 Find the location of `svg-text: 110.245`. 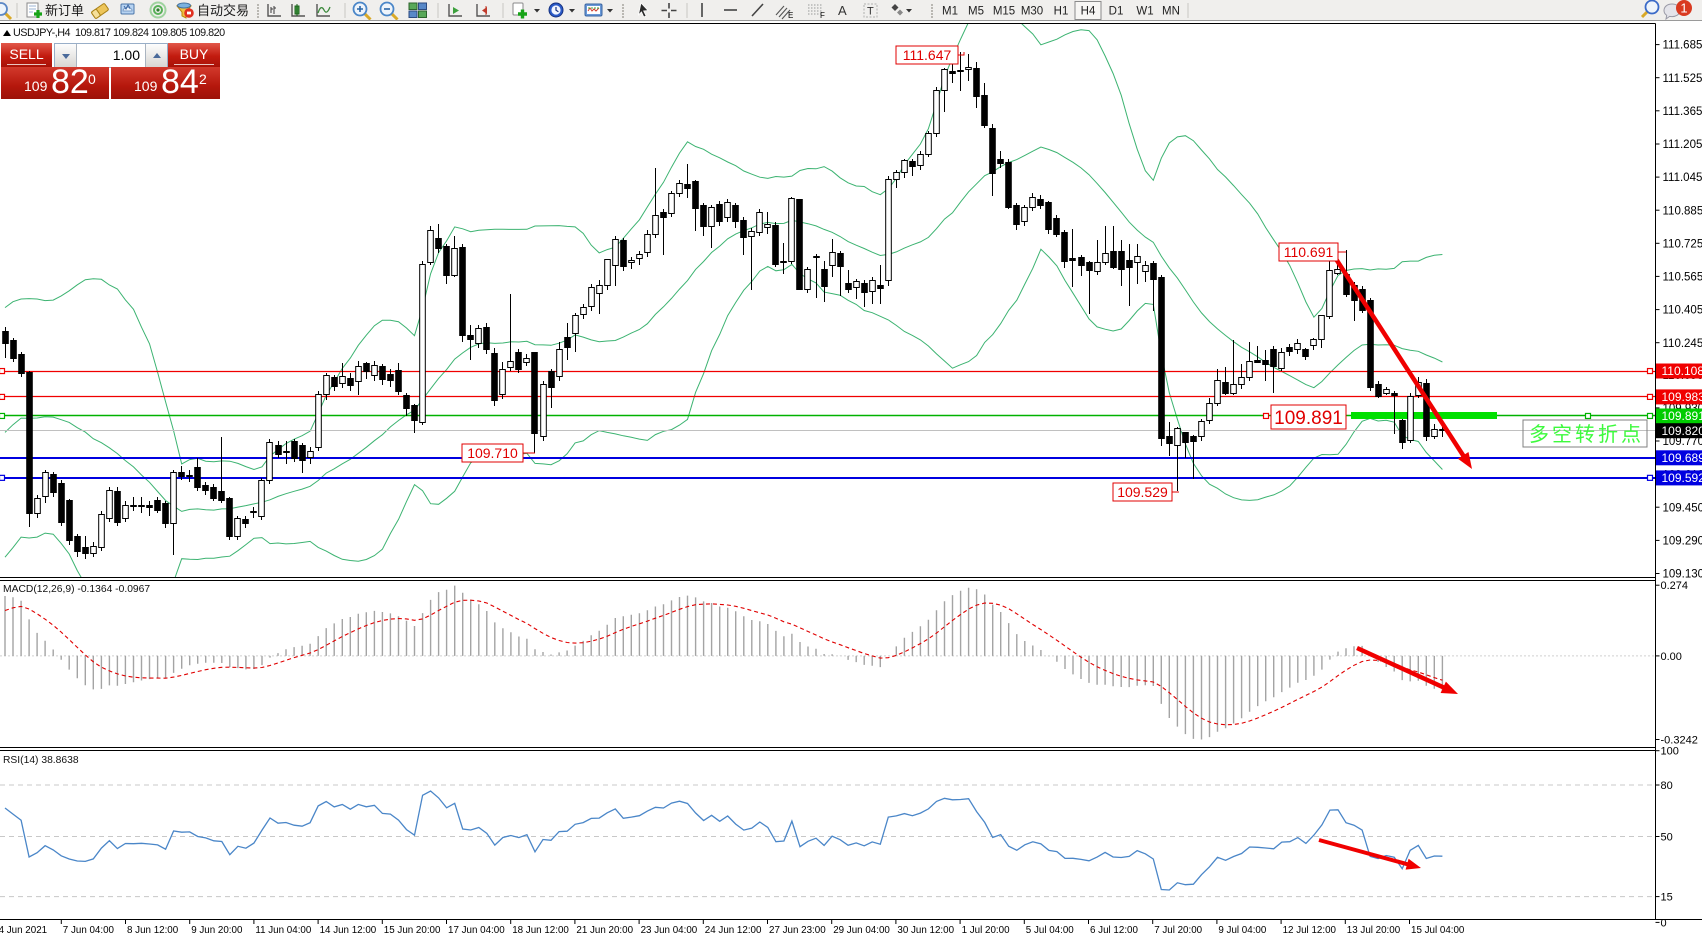

svg-text: 110.245 is located at coordinates (1682, 344).